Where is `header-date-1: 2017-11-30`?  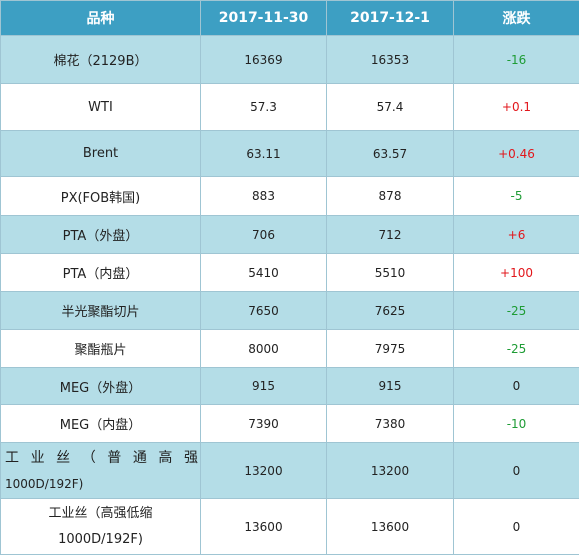
header-date-1: 2017-11-30 is located at coordinates (264, 18).